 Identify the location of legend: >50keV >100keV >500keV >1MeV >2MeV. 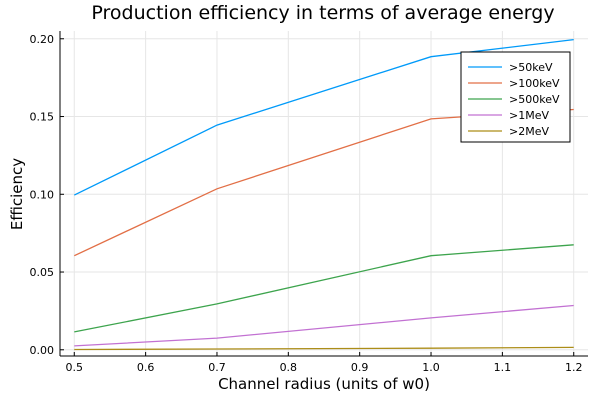
(515, 97).